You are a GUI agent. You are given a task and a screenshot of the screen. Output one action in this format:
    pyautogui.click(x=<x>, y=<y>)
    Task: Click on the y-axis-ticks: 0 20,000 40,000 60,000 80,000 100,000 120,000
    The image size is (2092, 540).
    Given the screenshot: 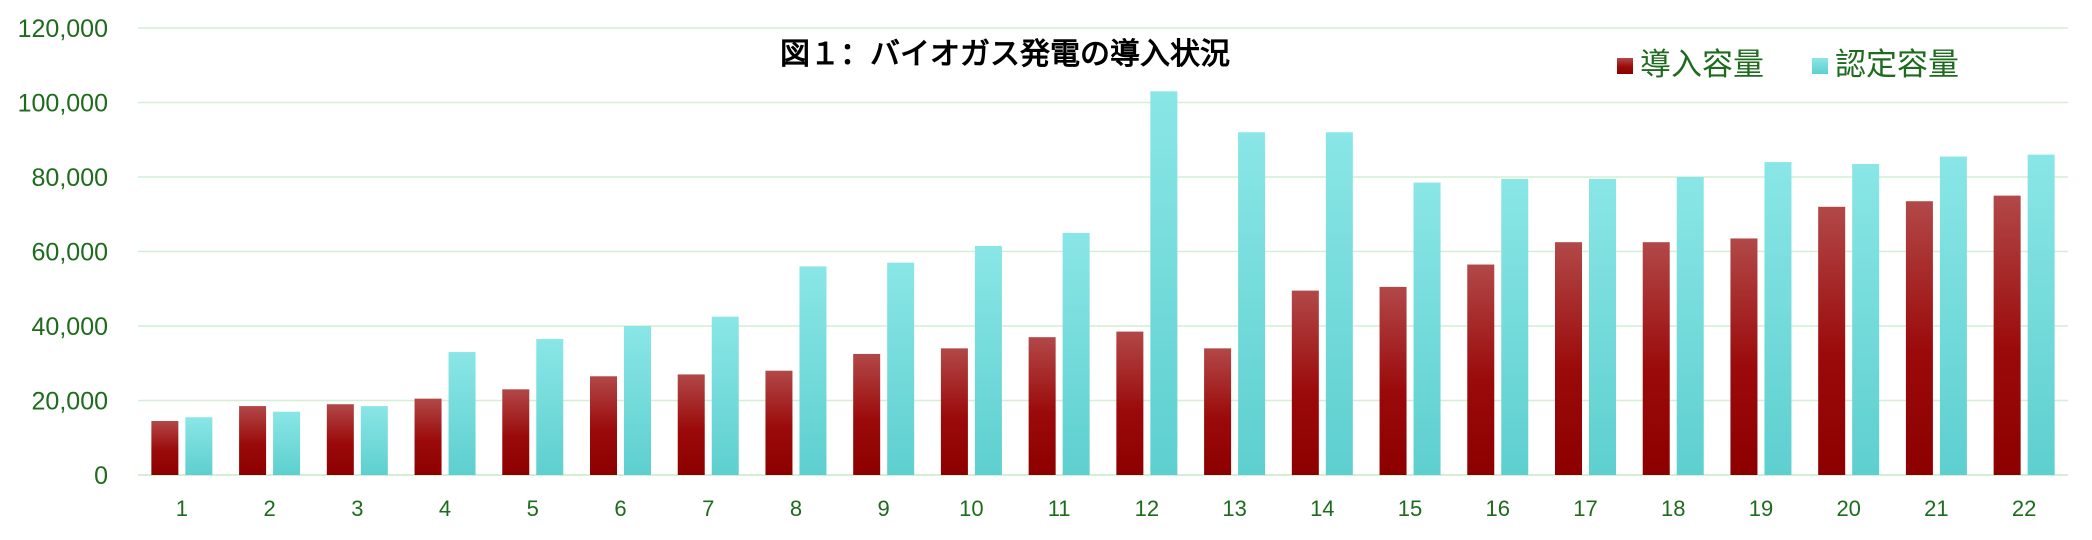 What is the action you would take?
    pyautogui.click(x=63, y=252)
    